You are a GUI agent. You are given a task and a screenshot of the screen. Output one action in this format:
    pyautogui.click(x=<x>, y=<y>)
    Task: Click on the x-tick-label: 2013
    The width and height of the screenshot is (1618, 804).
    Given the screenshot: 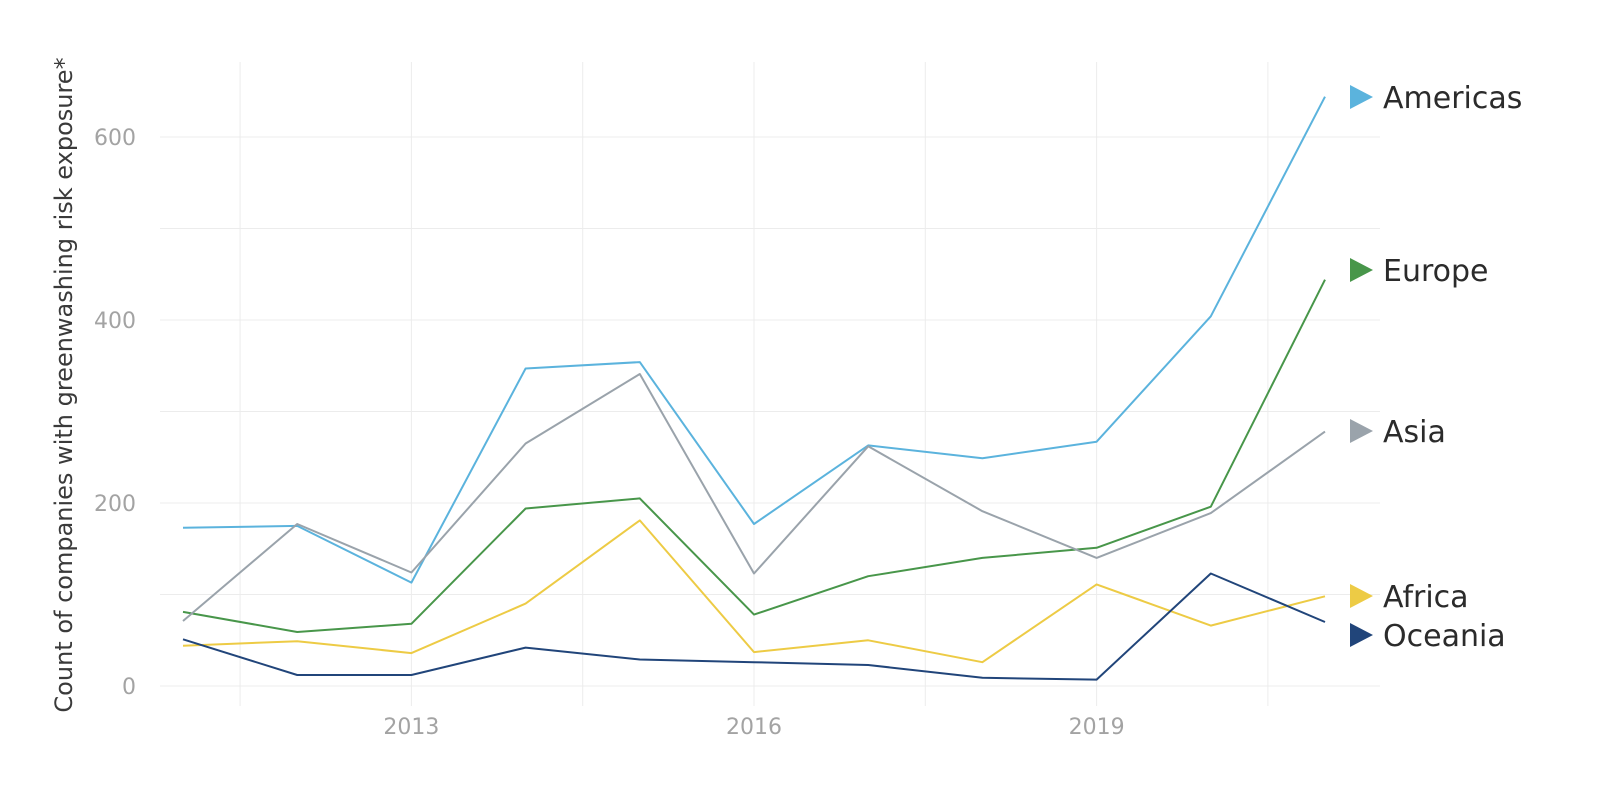 What is the action you would take?
    pyautogui.click(x=411, y=727)
    